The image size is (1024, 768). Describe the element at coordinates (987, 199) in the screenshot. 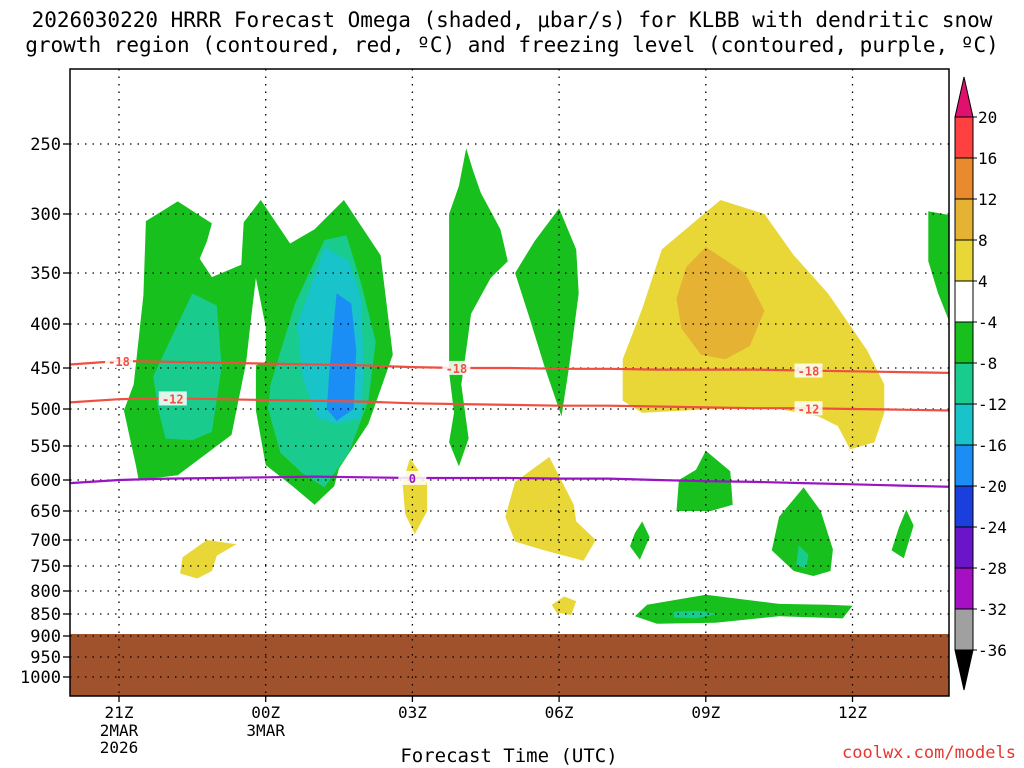

I see `colorbar-label: 12` at that location.